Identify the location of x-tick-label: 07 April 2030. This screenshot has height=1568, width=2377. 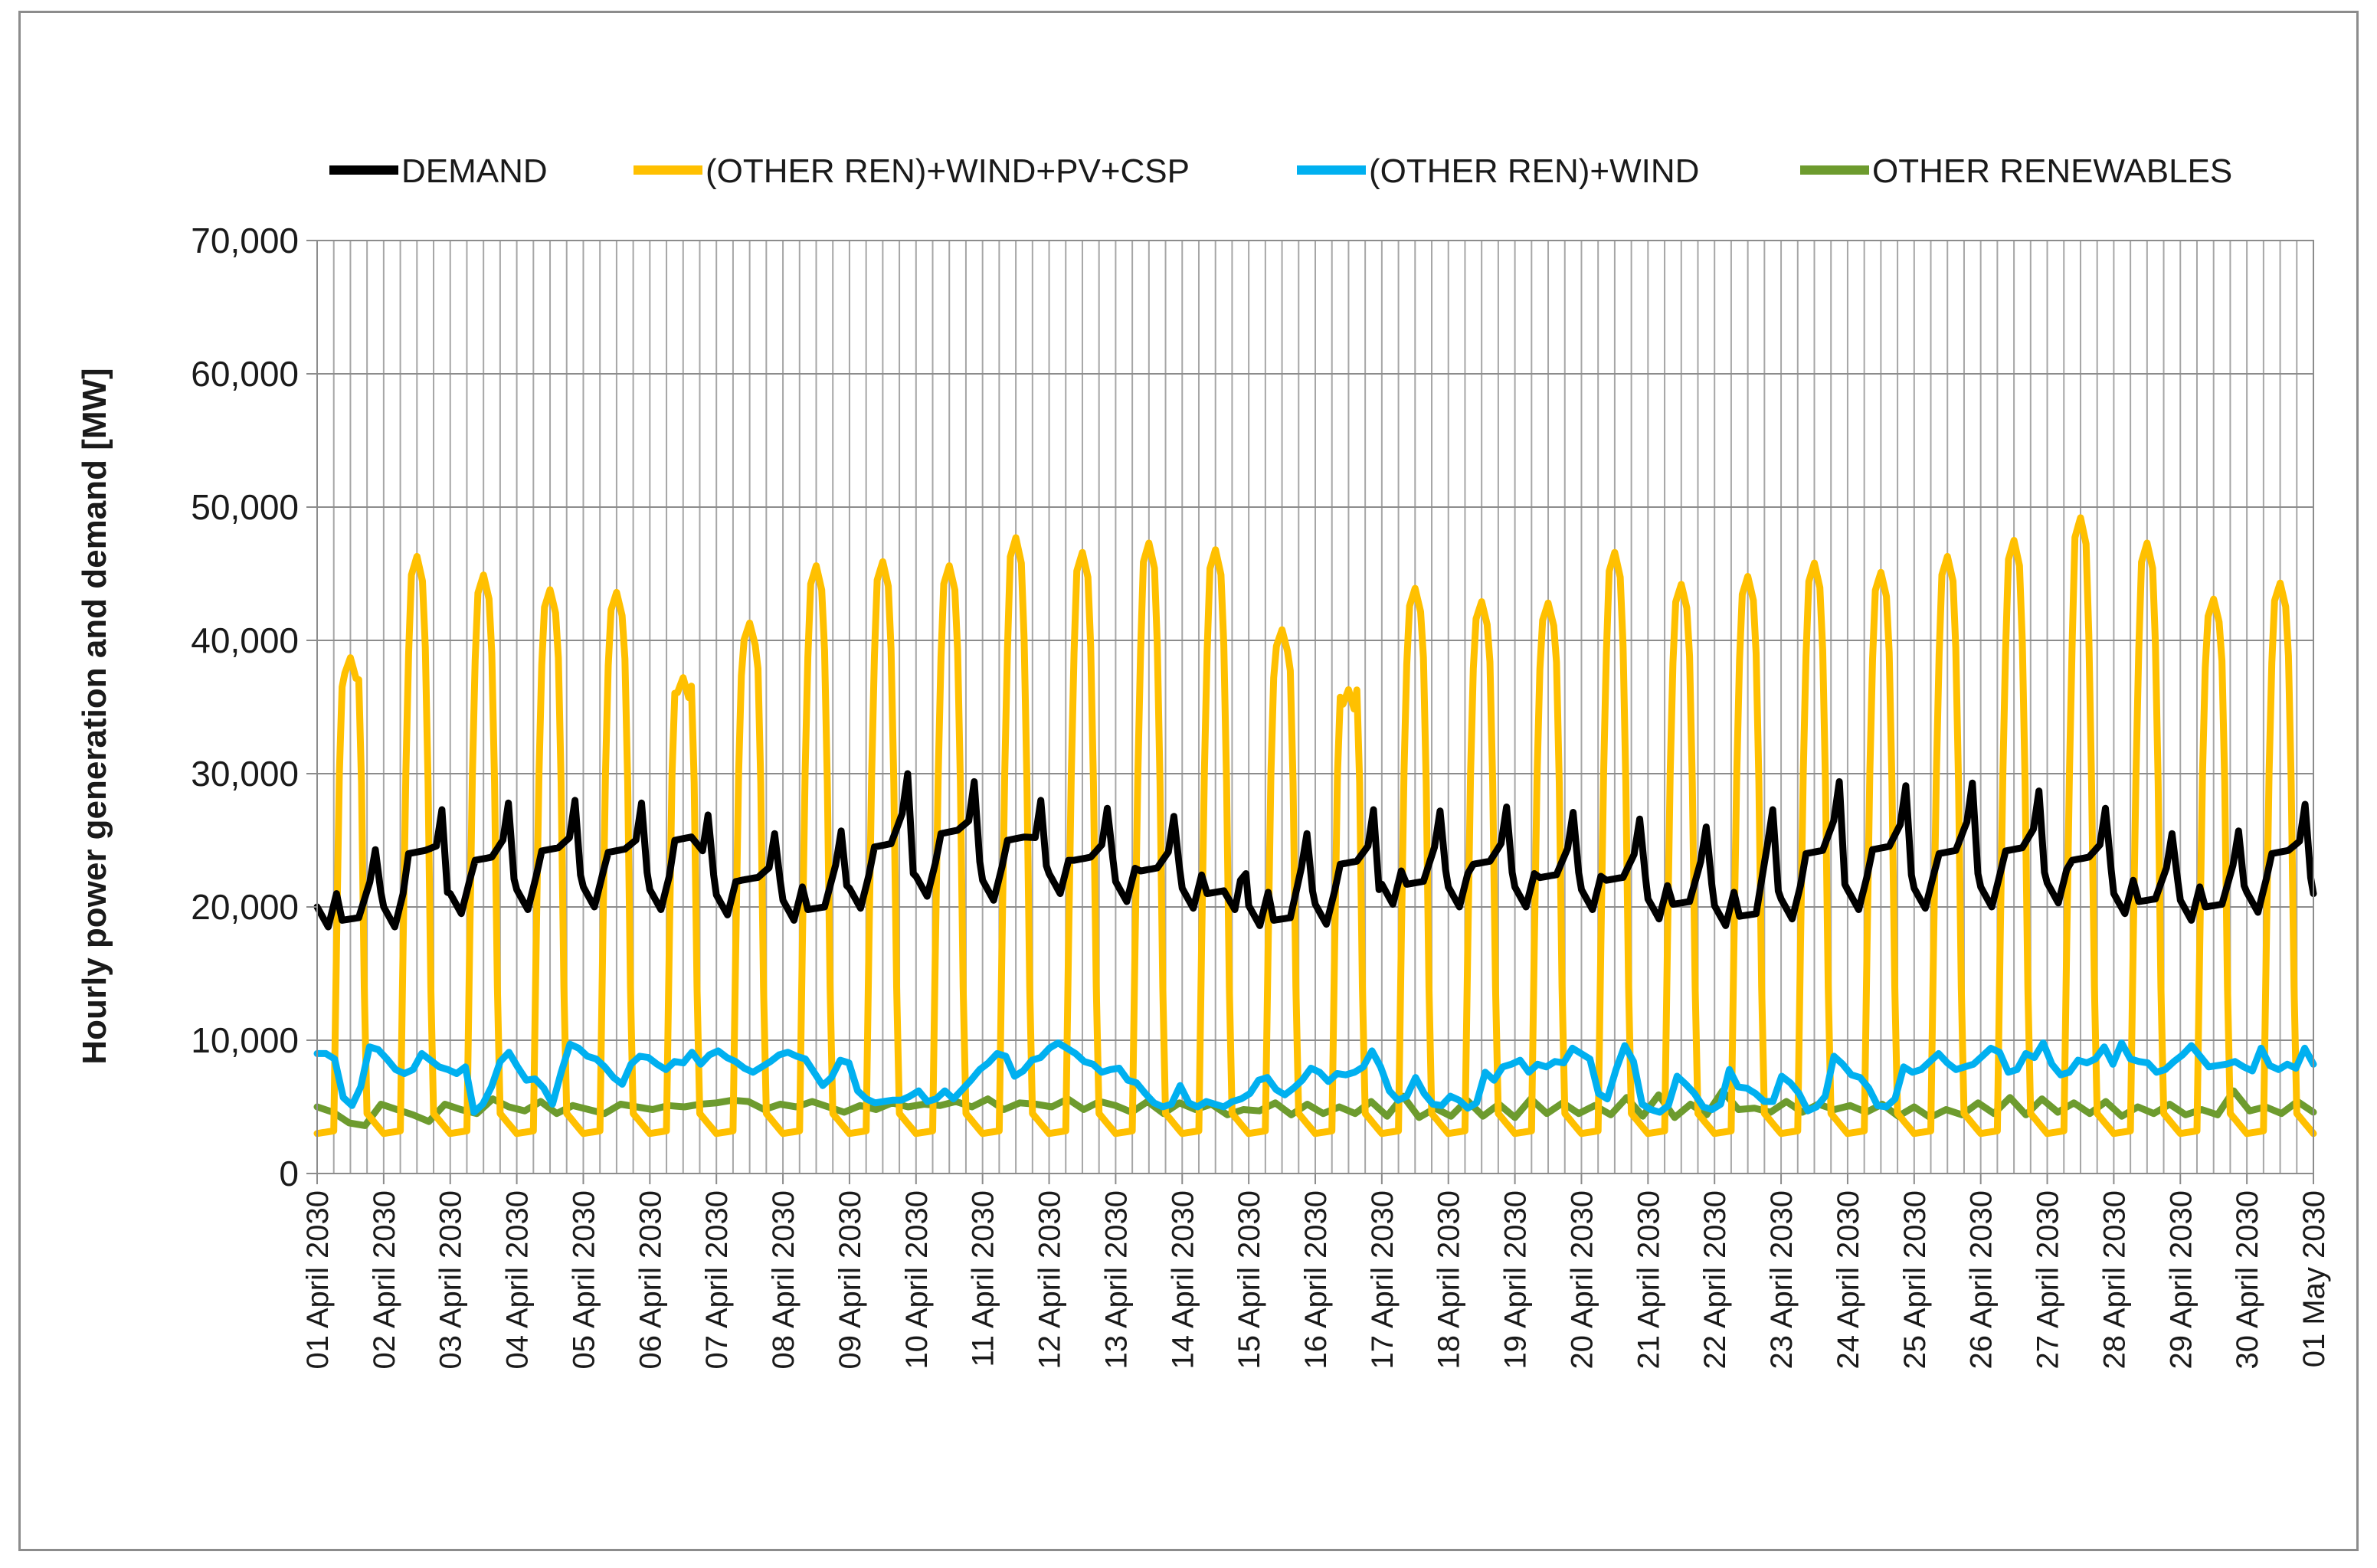
(717, 1280).